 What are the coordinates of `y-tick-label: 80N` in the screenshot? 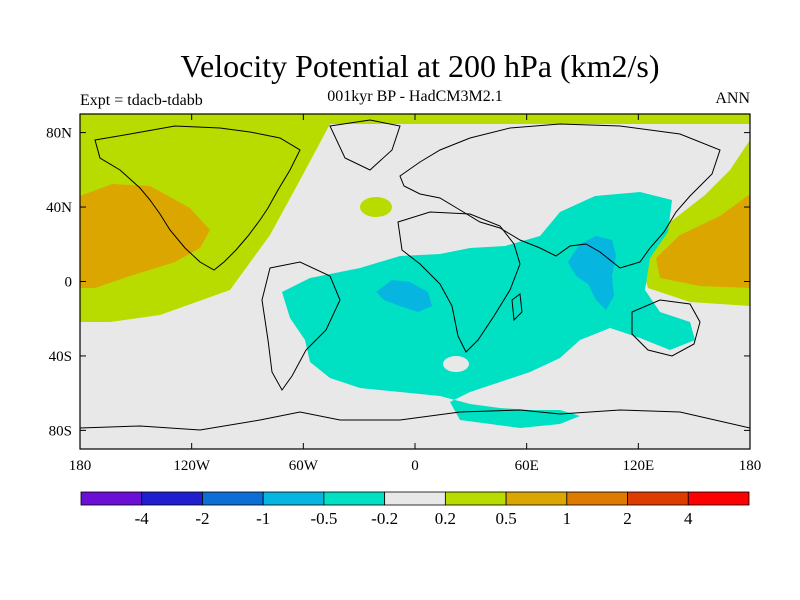 It's located at (59, 134).